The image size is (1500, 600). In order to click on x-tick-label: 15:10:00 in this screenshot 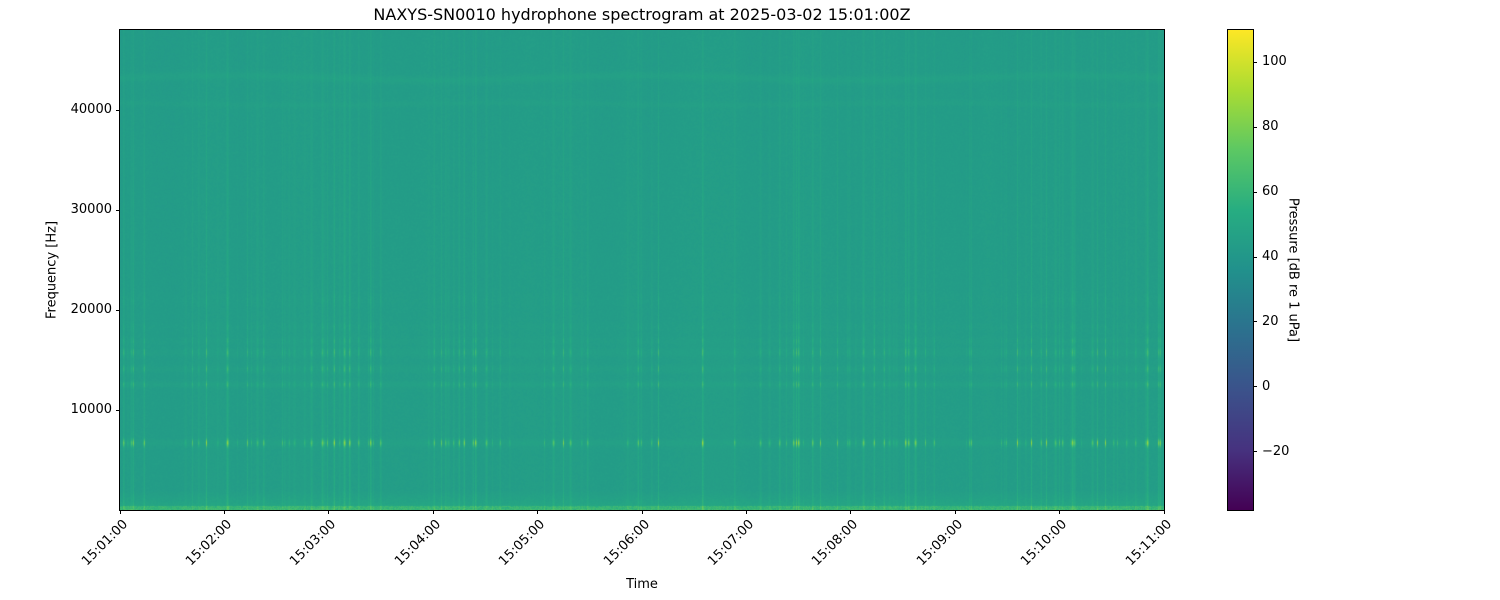, I will do `click(1044, 543)`.